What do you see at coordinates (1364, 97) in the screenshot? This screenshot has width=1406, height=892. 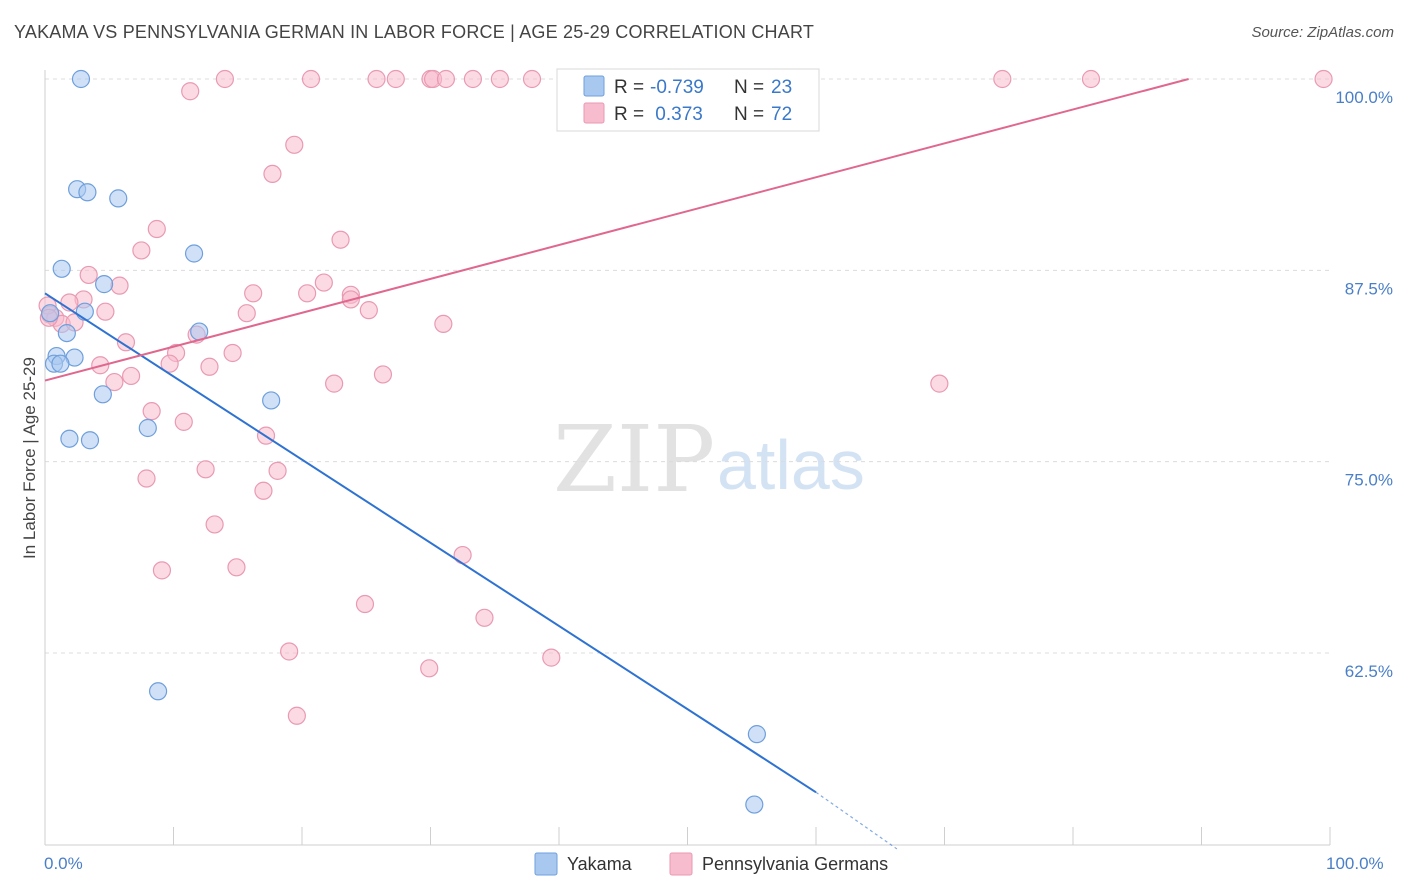 I see `y-tick-label: 100.0%` at bounding box center [1364, 97].